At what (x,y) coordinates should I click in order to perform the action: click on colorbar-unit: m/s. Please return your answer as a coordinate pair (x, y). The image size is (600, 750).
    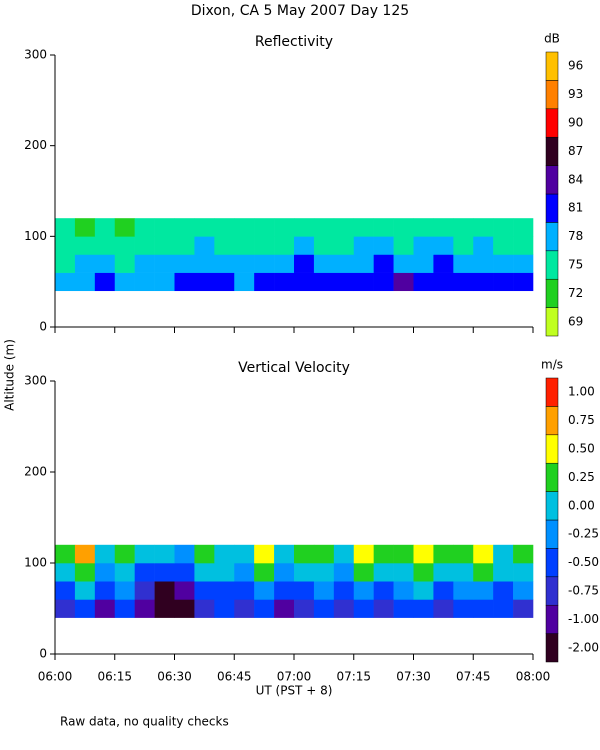
    Looking at the image, I should click on (552, 365).